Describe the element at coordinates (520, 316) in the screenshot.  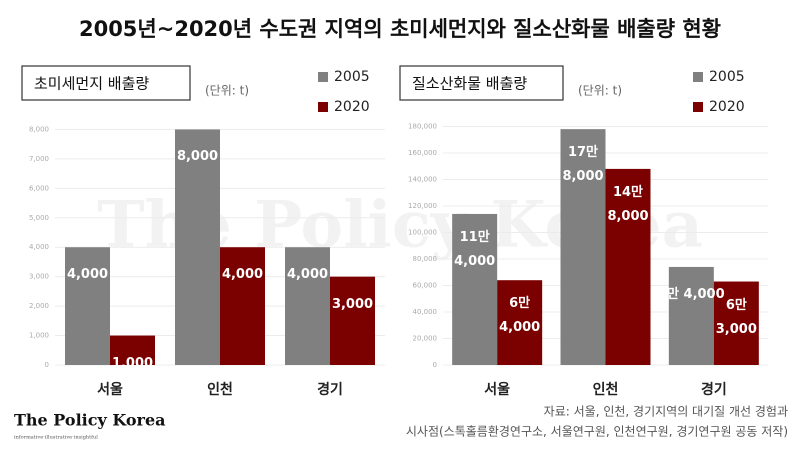
I see `data-label: 6만 4,000` at that location.